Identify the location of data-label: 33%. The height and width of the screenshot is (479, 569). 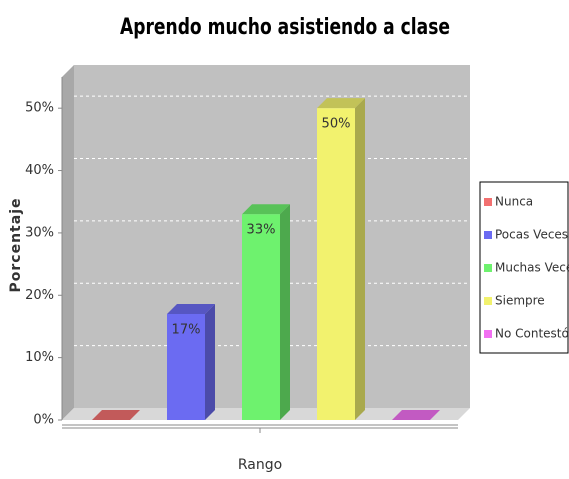
(261, 230).